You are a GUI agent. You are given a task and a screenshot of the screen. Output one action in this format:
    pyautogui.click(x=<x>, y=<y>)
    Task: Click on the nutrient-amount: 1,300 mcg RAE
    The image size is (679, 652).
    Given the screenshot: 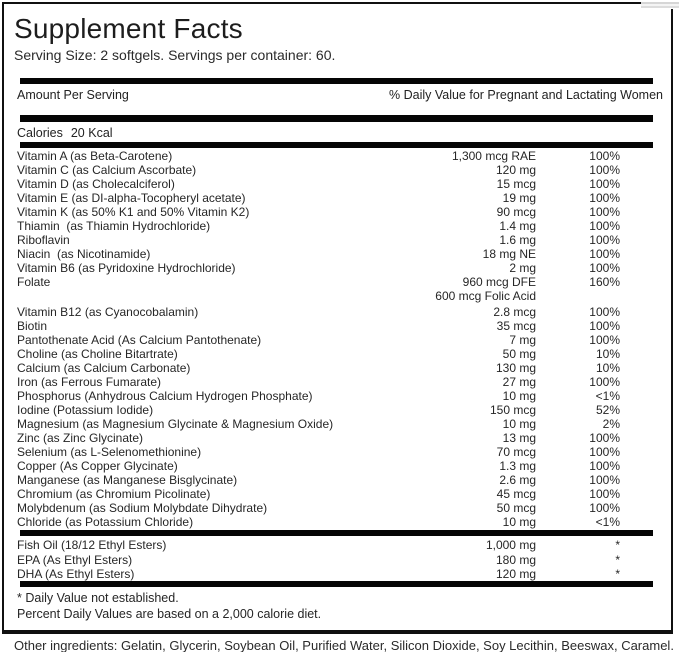 What is the action you would take?
    pyautogui.click(x=493, y=156)
    